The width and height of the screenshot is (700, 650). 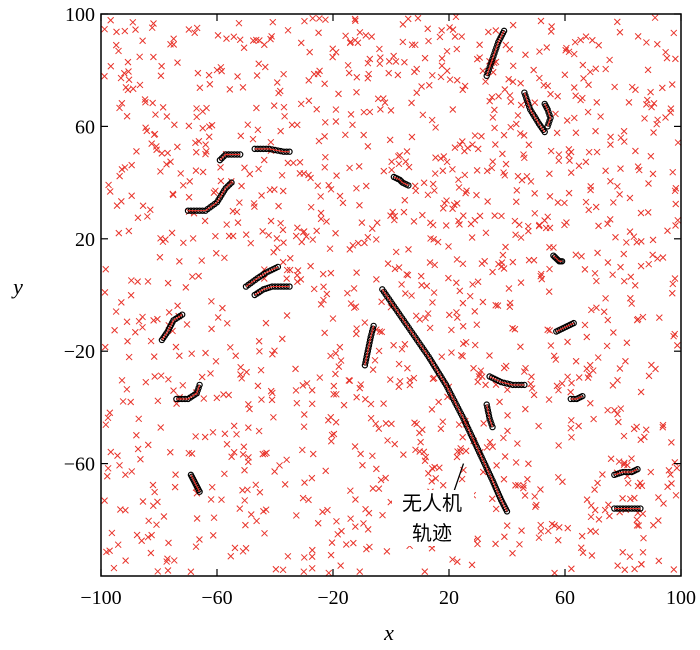 What do you see at coordinates (557, 258) in the screenshot?
I see `track-line` at bounding box center [557, 258].